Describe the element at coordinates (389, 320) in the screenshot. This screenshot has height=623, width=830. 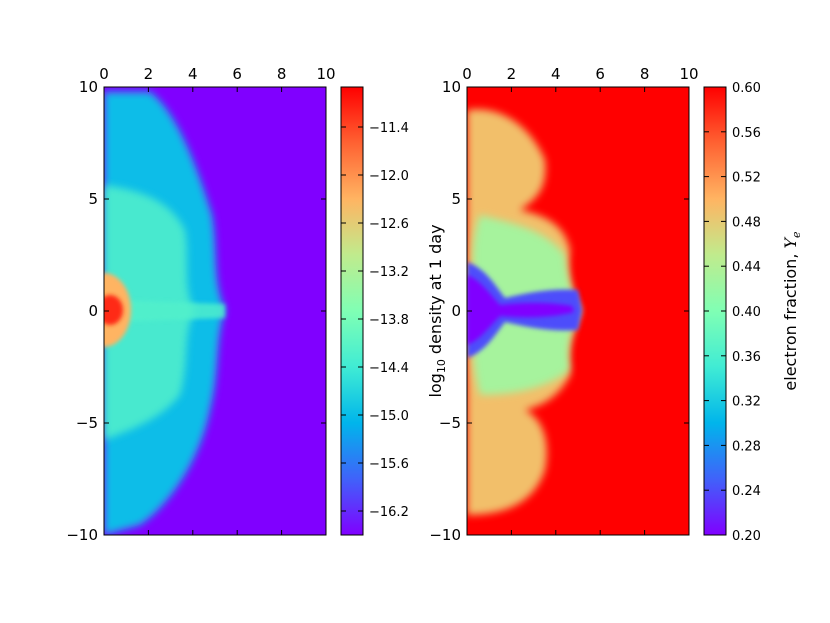
I see `density-cbtick-label: −13.8` at that location.